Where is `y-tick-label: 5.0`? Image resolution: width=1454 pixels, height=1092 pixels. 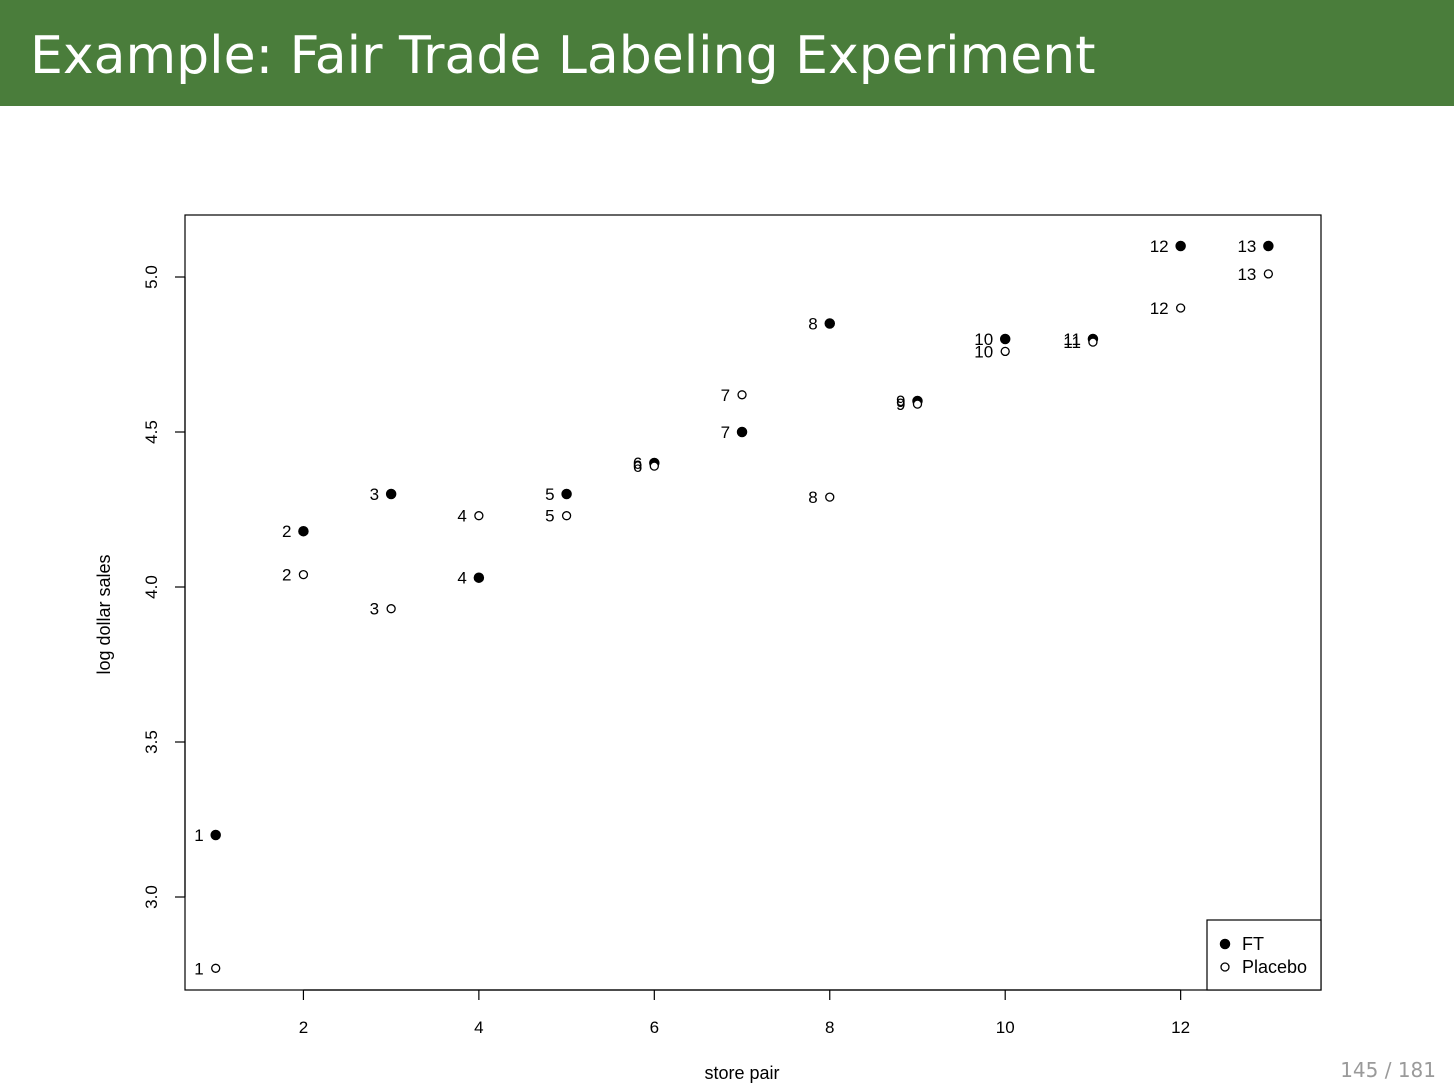 y-tick-label: 5.0 is located at coordinates (151, 277).